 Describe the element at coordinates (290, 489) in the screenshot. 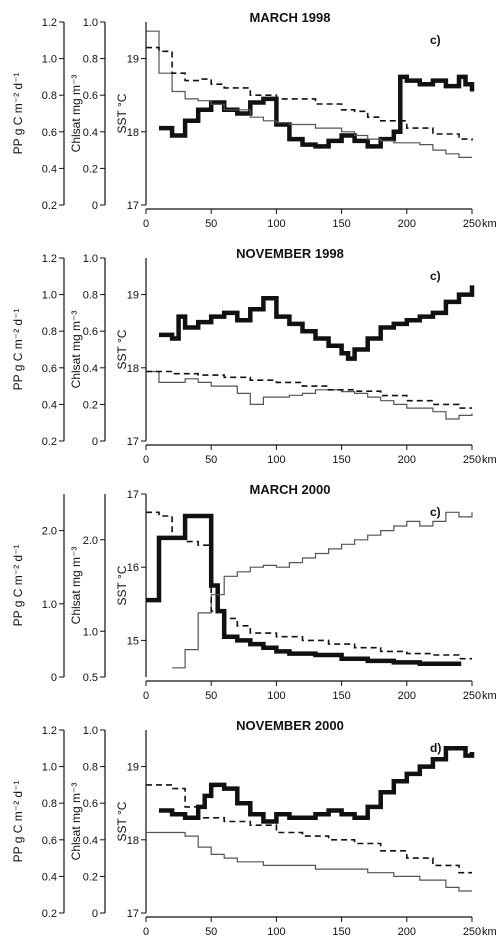

I see `panel-title: MARCH 2000` at that location.